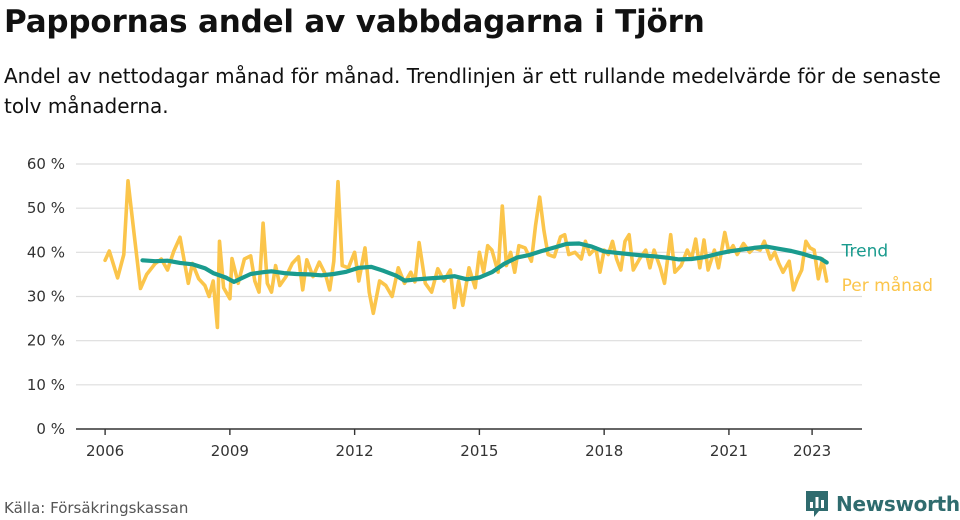 The height and width of the screenshot is (520, 960). What do you see at coordinates (484, 262) in the screenshot?
I see `trend-line` at bounding box center [484, 262].